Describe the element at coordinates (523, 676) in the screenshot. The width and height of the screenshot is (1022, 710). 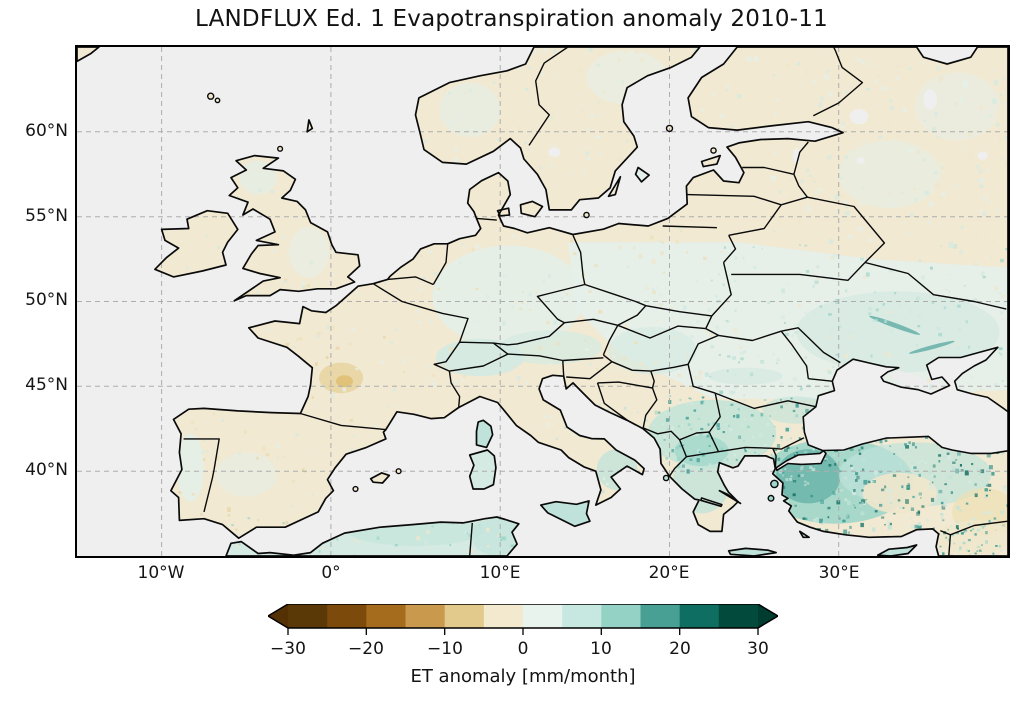
I see `colorbar-label: ET anomaly [mm/month]` at that location.